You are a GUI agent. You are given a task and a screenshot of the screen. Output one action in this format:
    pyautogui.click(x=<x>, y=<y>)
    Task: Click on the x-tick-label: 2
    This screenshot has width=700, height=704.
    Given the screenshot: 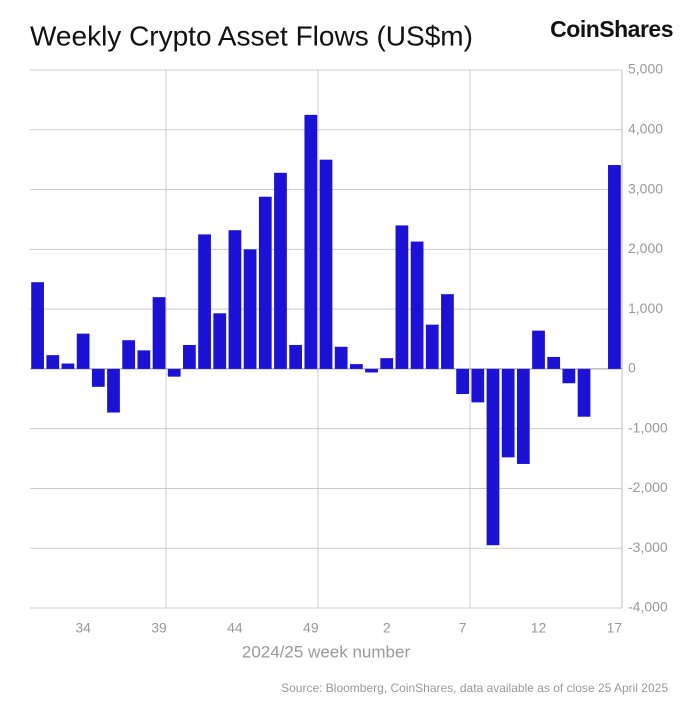 What is the action you would take?
    pyautogui.click(x=387, y=628)
    